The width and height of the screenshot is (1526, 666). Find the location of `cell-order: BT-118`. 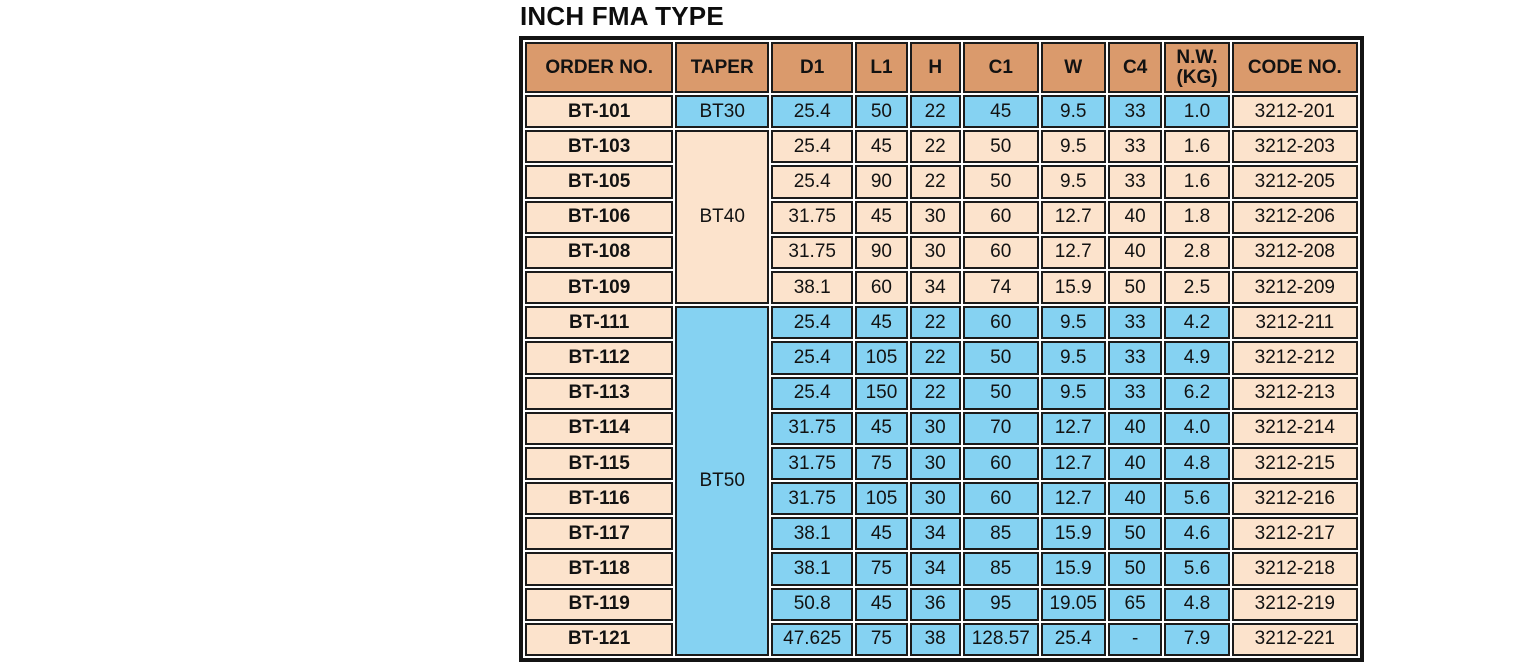

cell-order: BT-118 is located at coordinates (599, 569).